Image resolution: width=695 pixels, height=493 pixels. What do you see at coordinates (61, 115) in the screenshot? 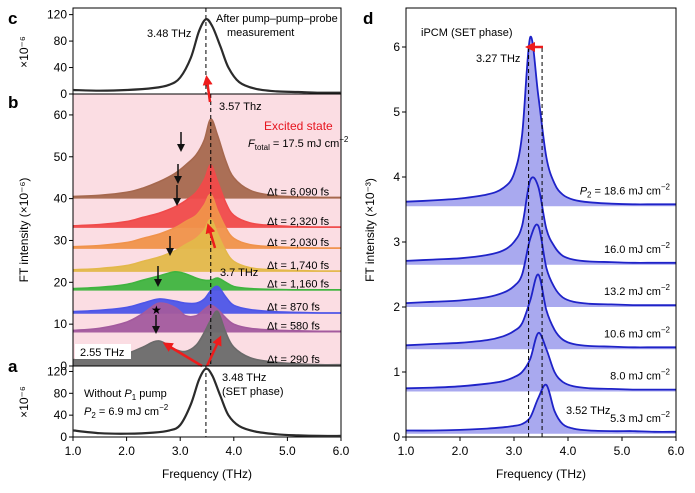
I see `panel-b-ytick-label: 60` at bounding box center [61, 115].